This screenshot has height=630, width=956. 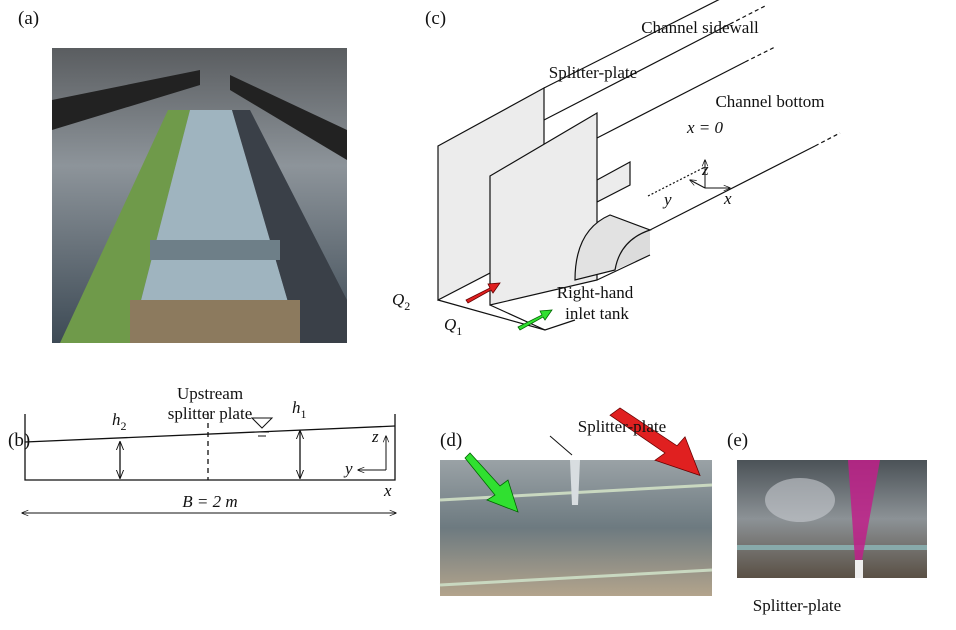 I want to click on panel-label: (b), so click(x=19, y=440).